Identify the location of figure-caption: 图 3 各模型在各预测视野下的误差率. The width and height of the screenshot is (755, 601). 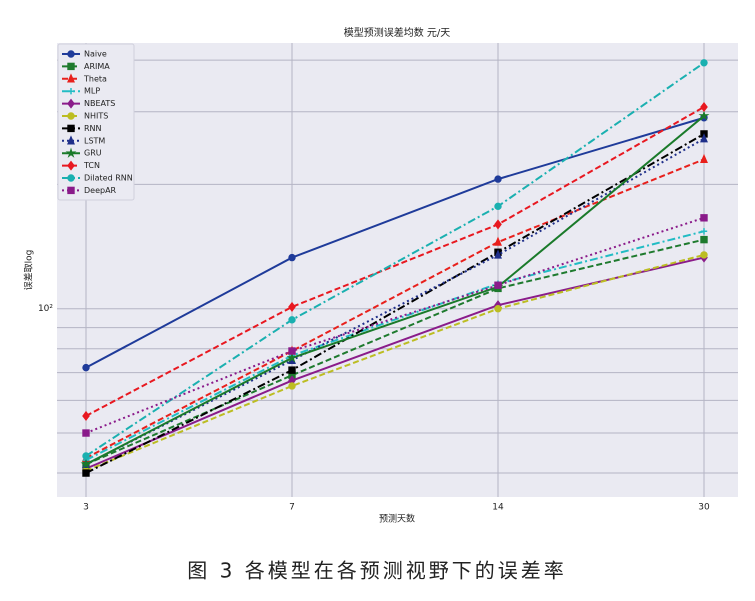
(376, 571).